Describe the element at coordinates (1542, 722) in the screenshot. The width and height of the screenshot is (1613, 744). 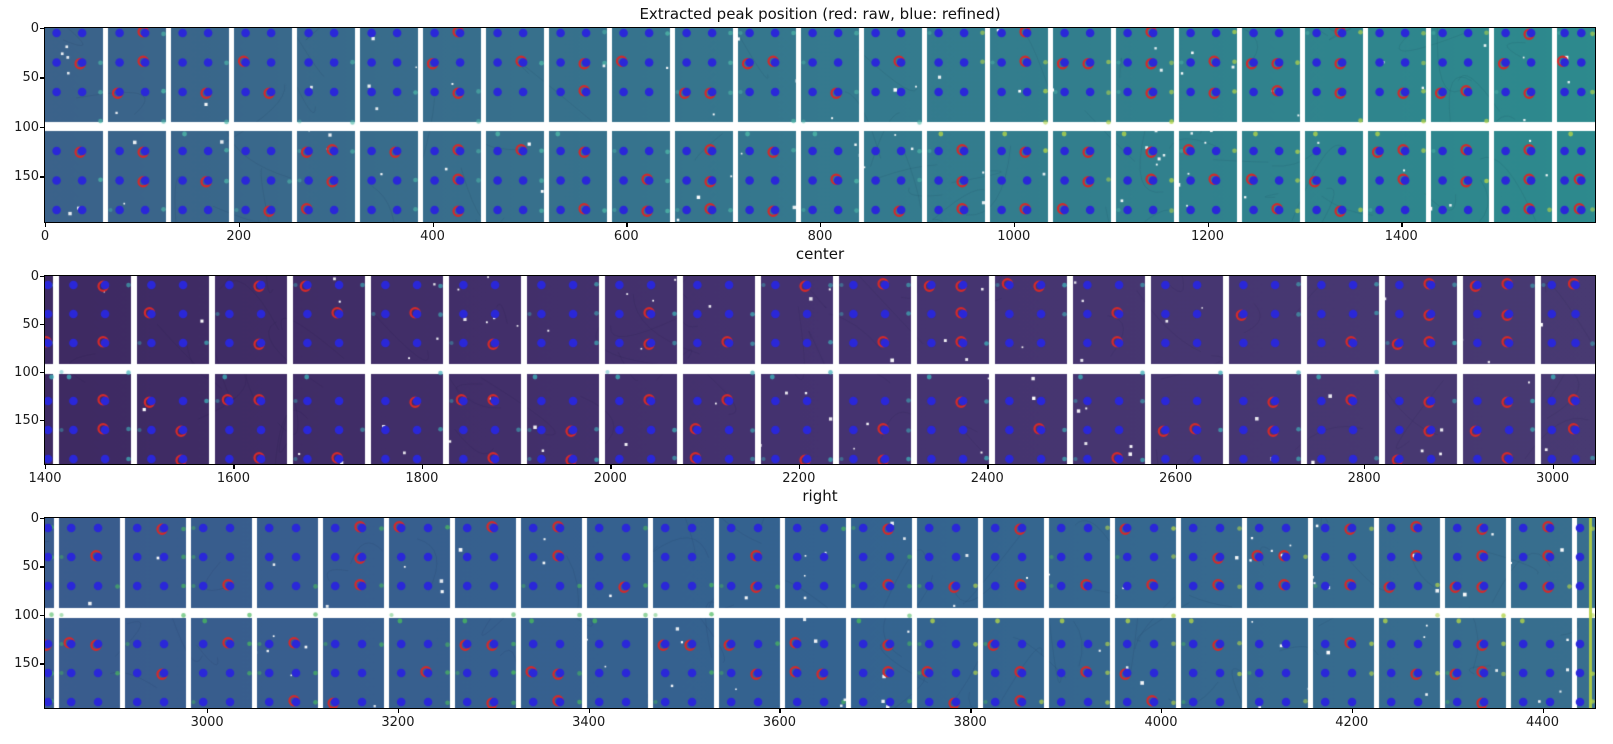
I see `x-tick-label: 4400` at that location.